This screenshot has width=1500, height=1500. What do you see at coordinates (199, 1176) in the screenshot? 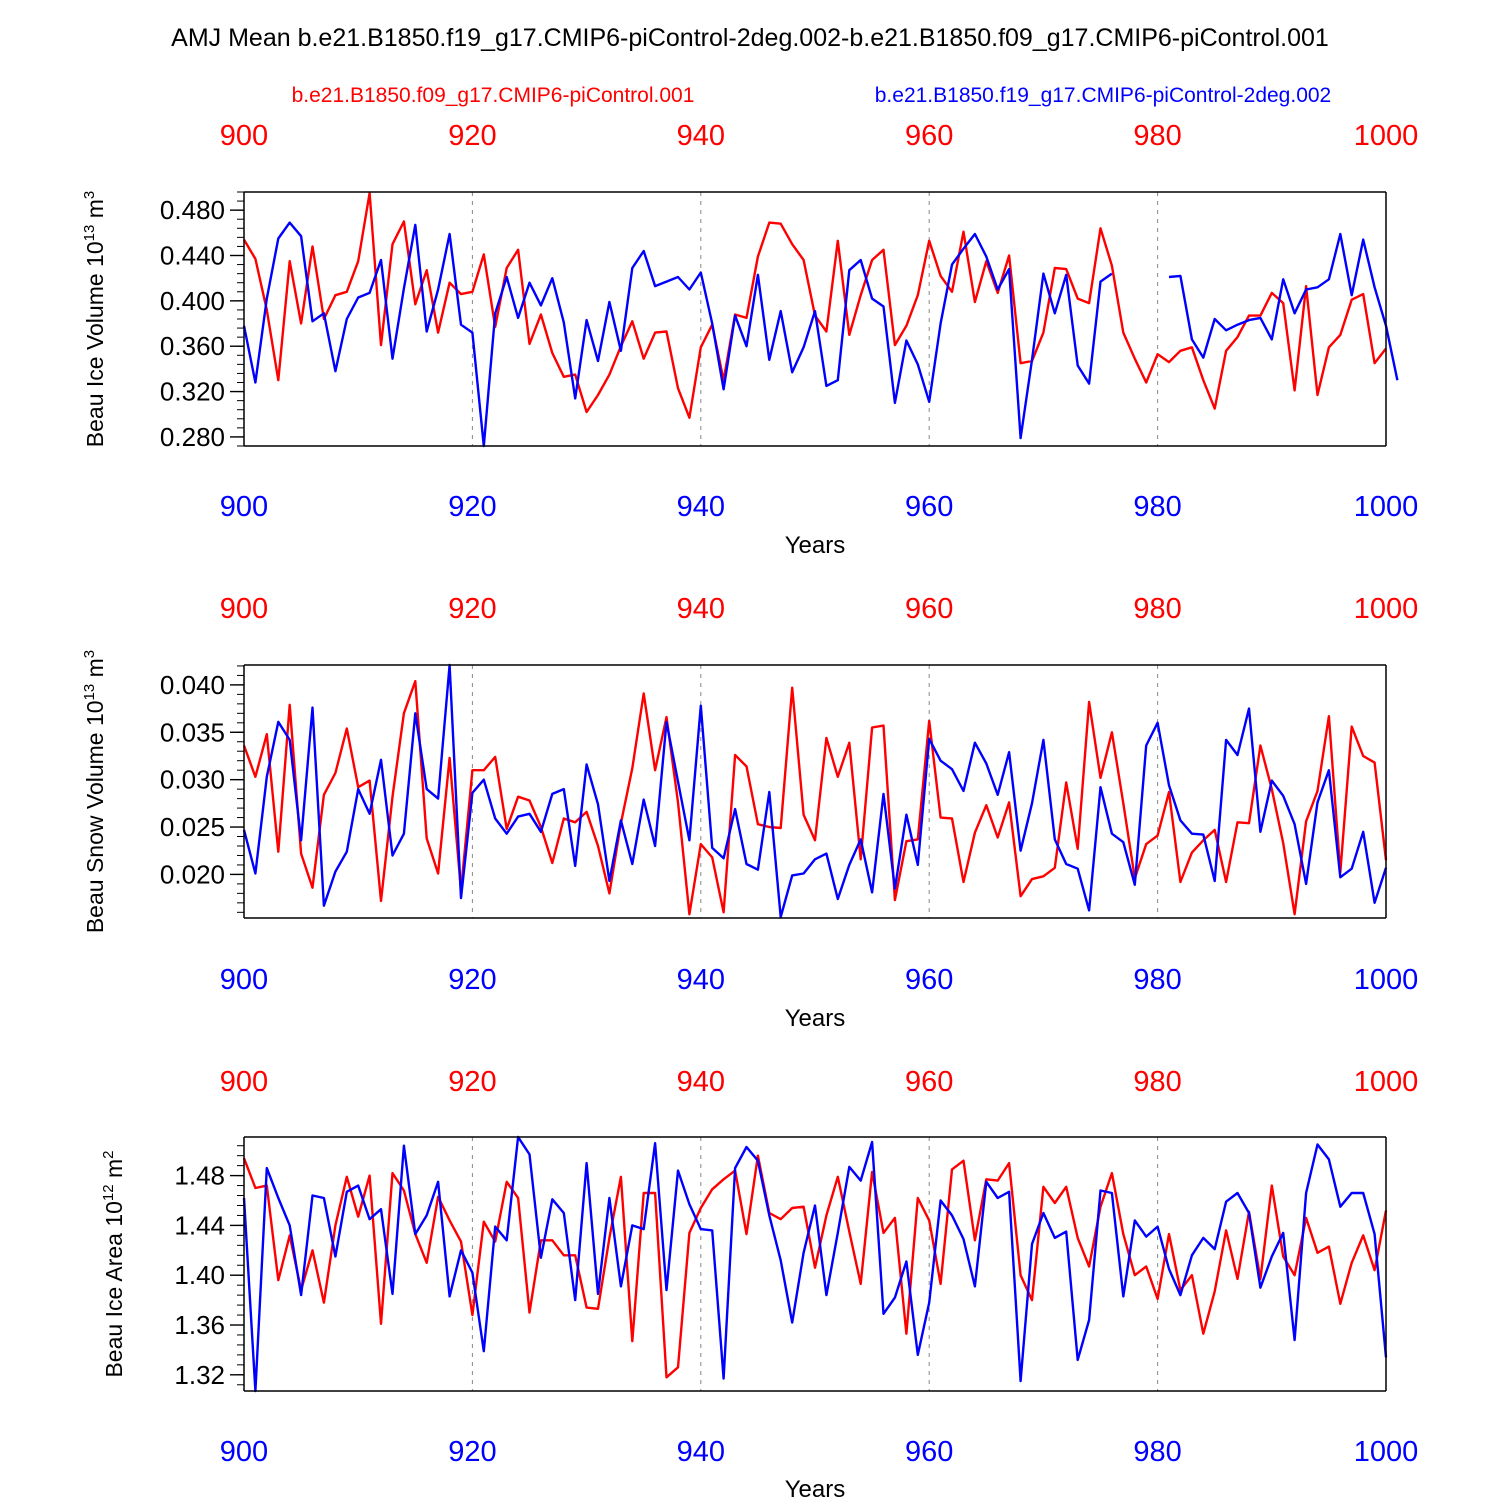
I see `y-tick-label: 1.48` at bounding box center [199, 1176].